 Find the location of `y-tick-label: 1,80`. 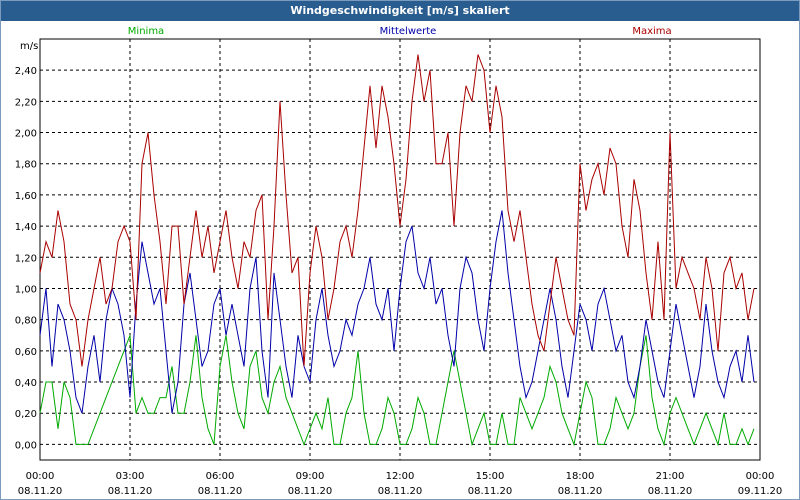

y-tick-label: 1,80 is located at coordinates (26, 165).